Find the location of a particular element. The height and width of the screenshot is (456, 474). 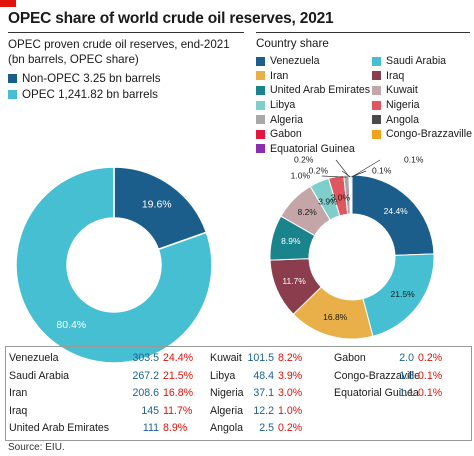

table-cell-share: 0.1% is located at coordinates (430, 393).